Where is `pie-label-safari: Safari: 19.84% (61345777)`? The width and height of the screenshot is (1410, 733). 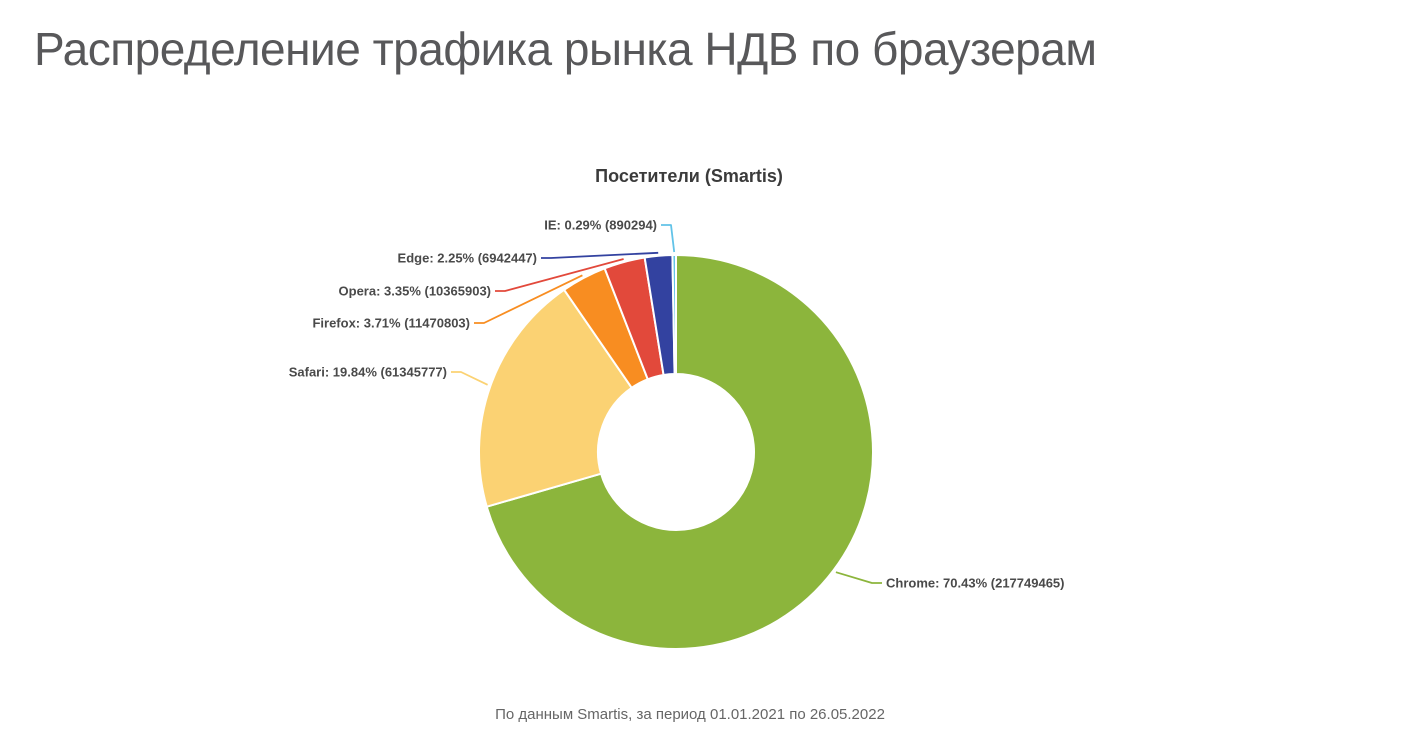
pie-label-safari: Safari: 19.84% (61345777) is located at coordinates (367, 372).